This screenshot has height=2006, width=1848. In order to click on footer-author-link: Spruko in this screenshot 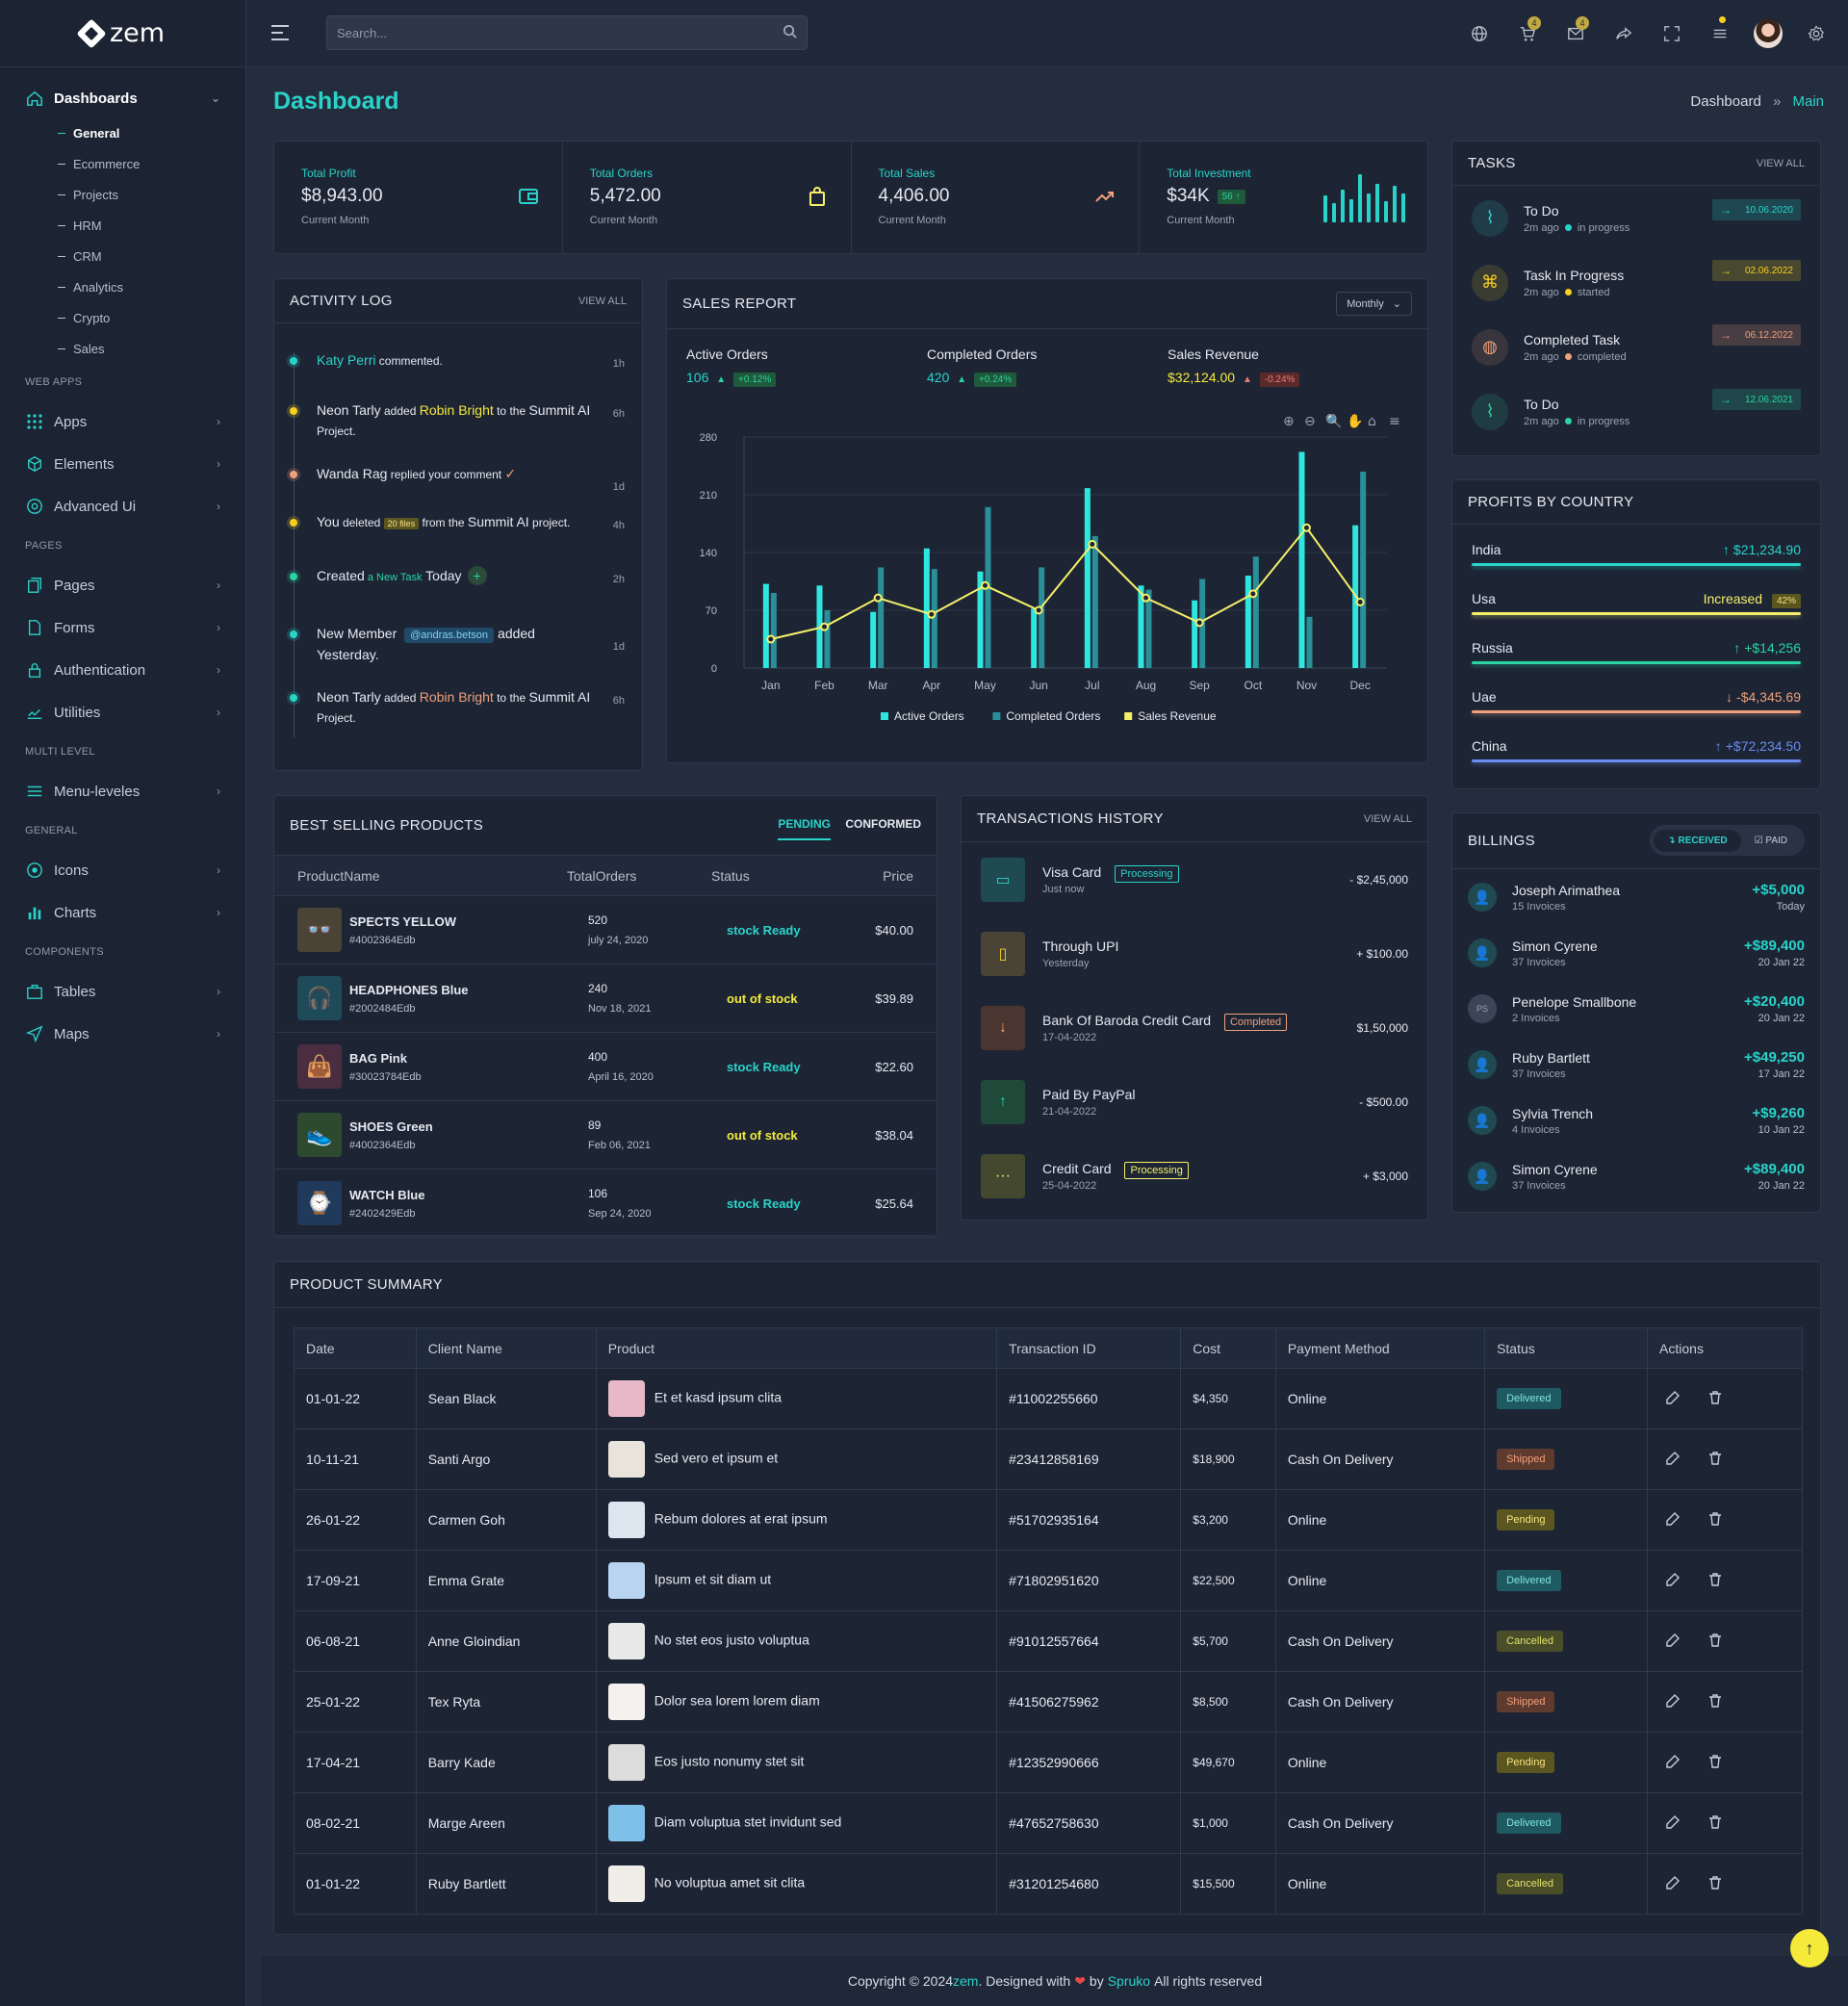, I will do `click(1129, 1981)`.